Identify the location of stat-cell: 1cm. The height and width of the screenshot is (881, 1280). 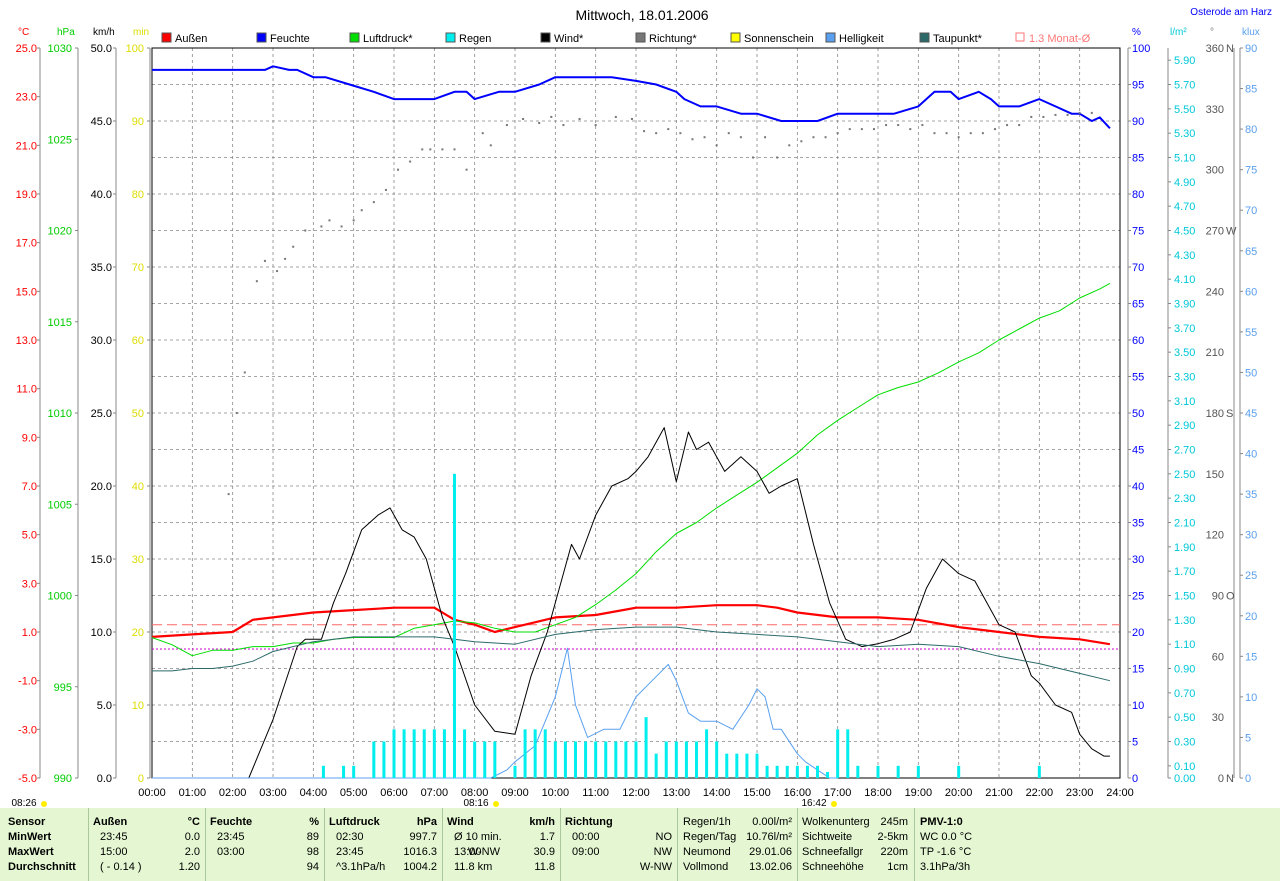
(897, 867).